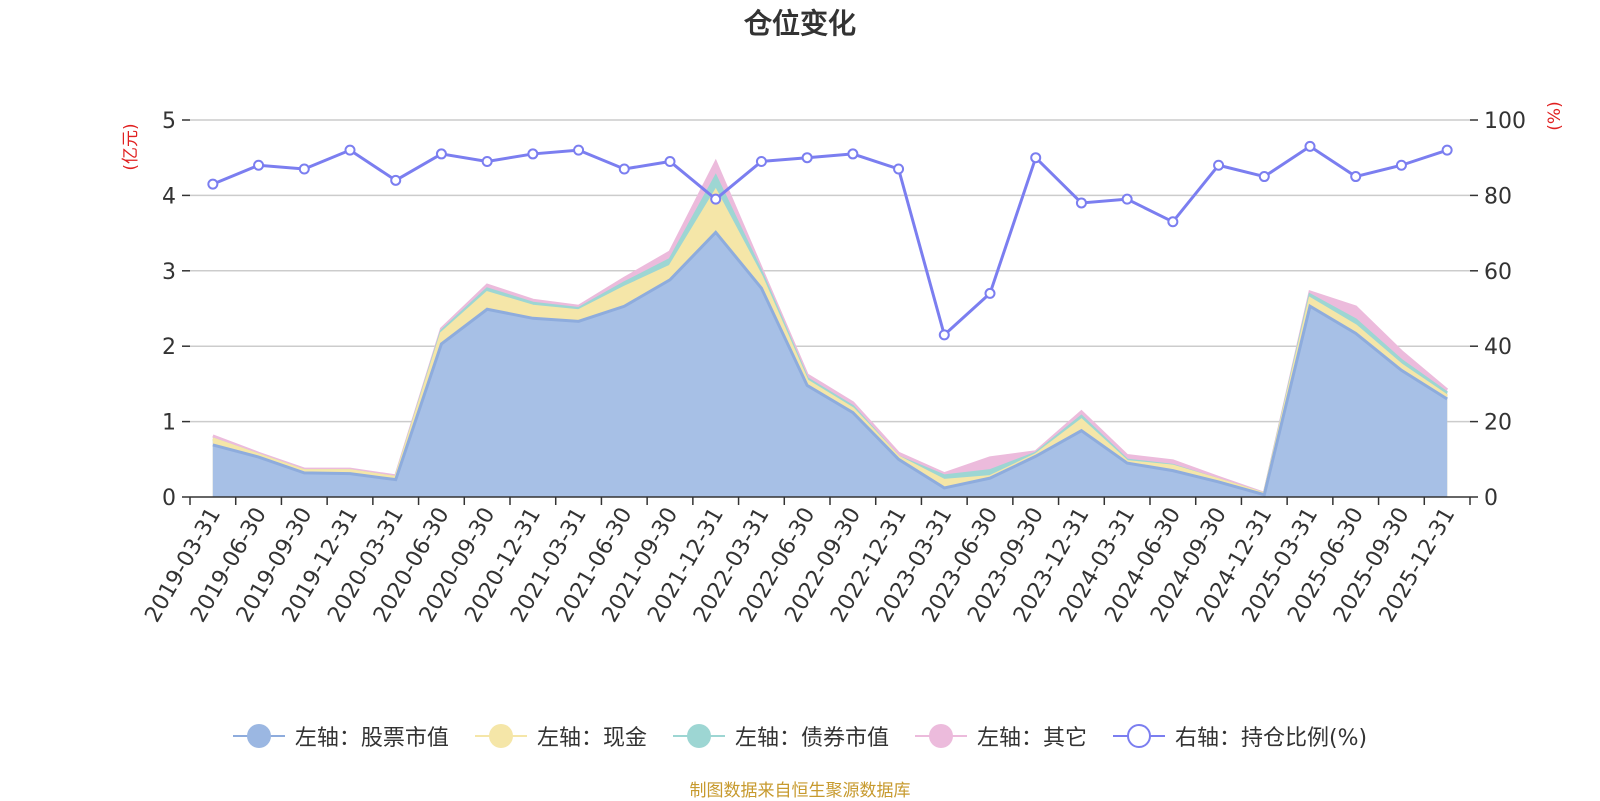 The image size is (1600, 801). What do you see at coordinates (811, 738) in the screenshot?
I see `legend-label: 左轴：债券市值` at bounding box center [811, 738].